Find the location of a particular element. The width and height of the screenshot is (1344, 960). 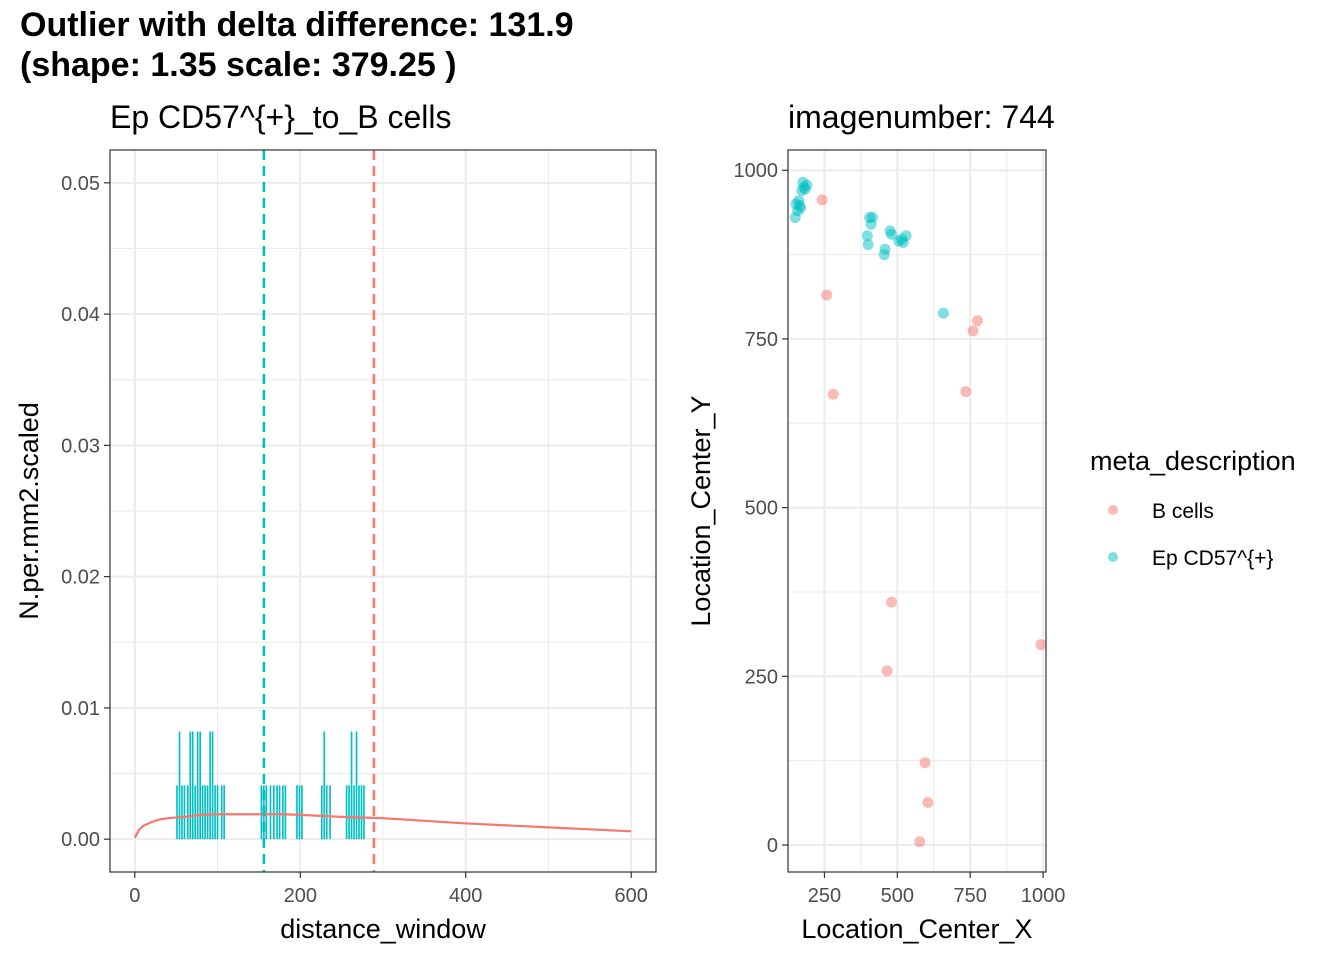

main-title-line-2: (shape: 1.35 scale: 379.25 ) is located at coordinates (238, 65).